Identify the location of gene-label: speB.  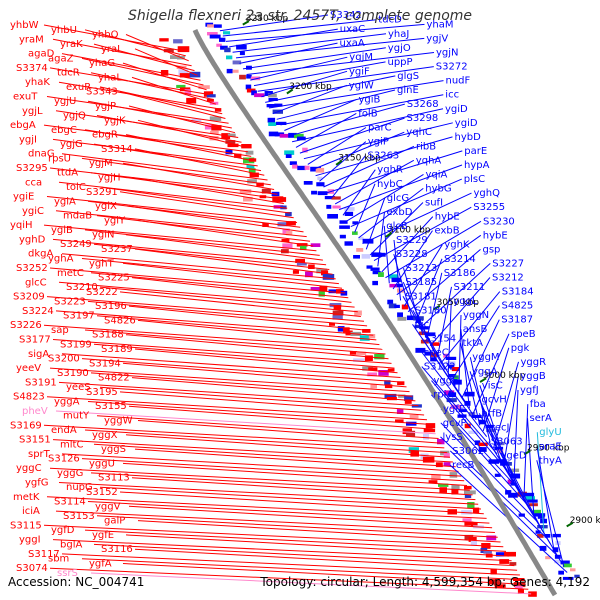
(523, 334).